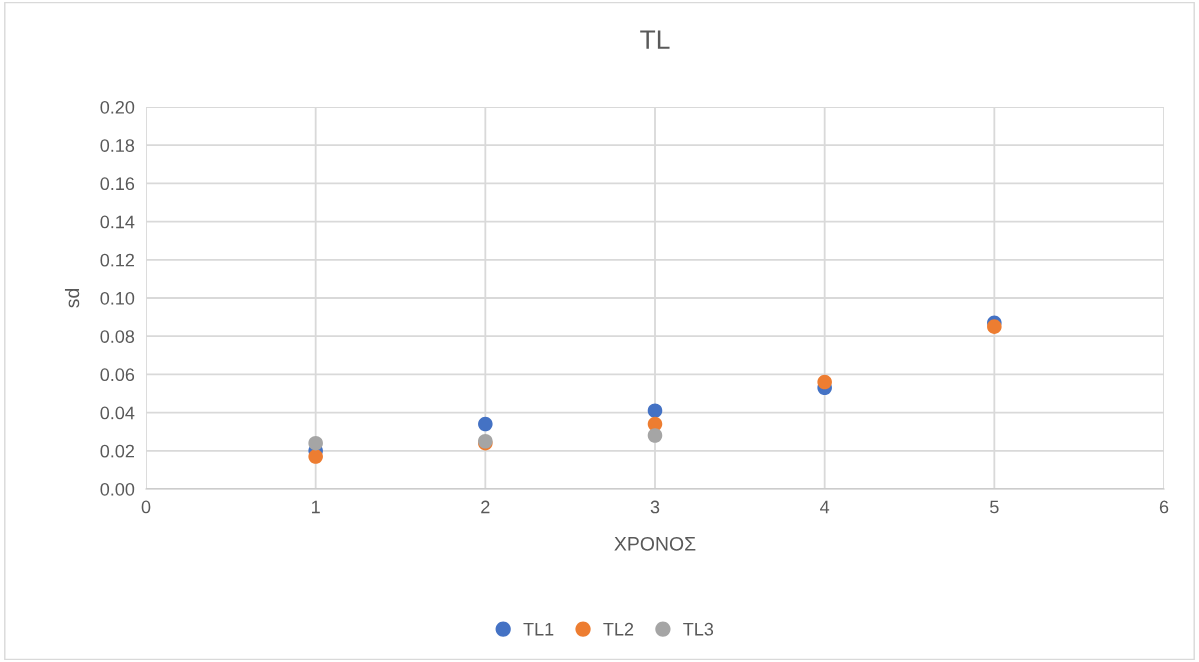  I want to click on x-tick-label: 3, so click(655, 507).